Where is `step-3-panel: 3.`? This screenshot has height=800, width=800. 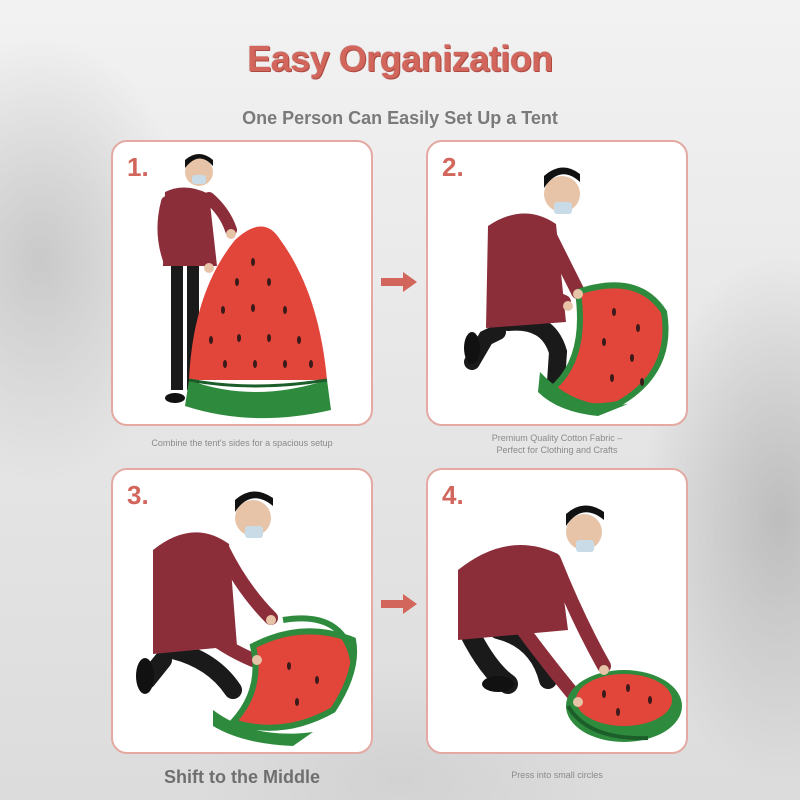
step-3-panel: 3. is located at coordinates (242, 611).